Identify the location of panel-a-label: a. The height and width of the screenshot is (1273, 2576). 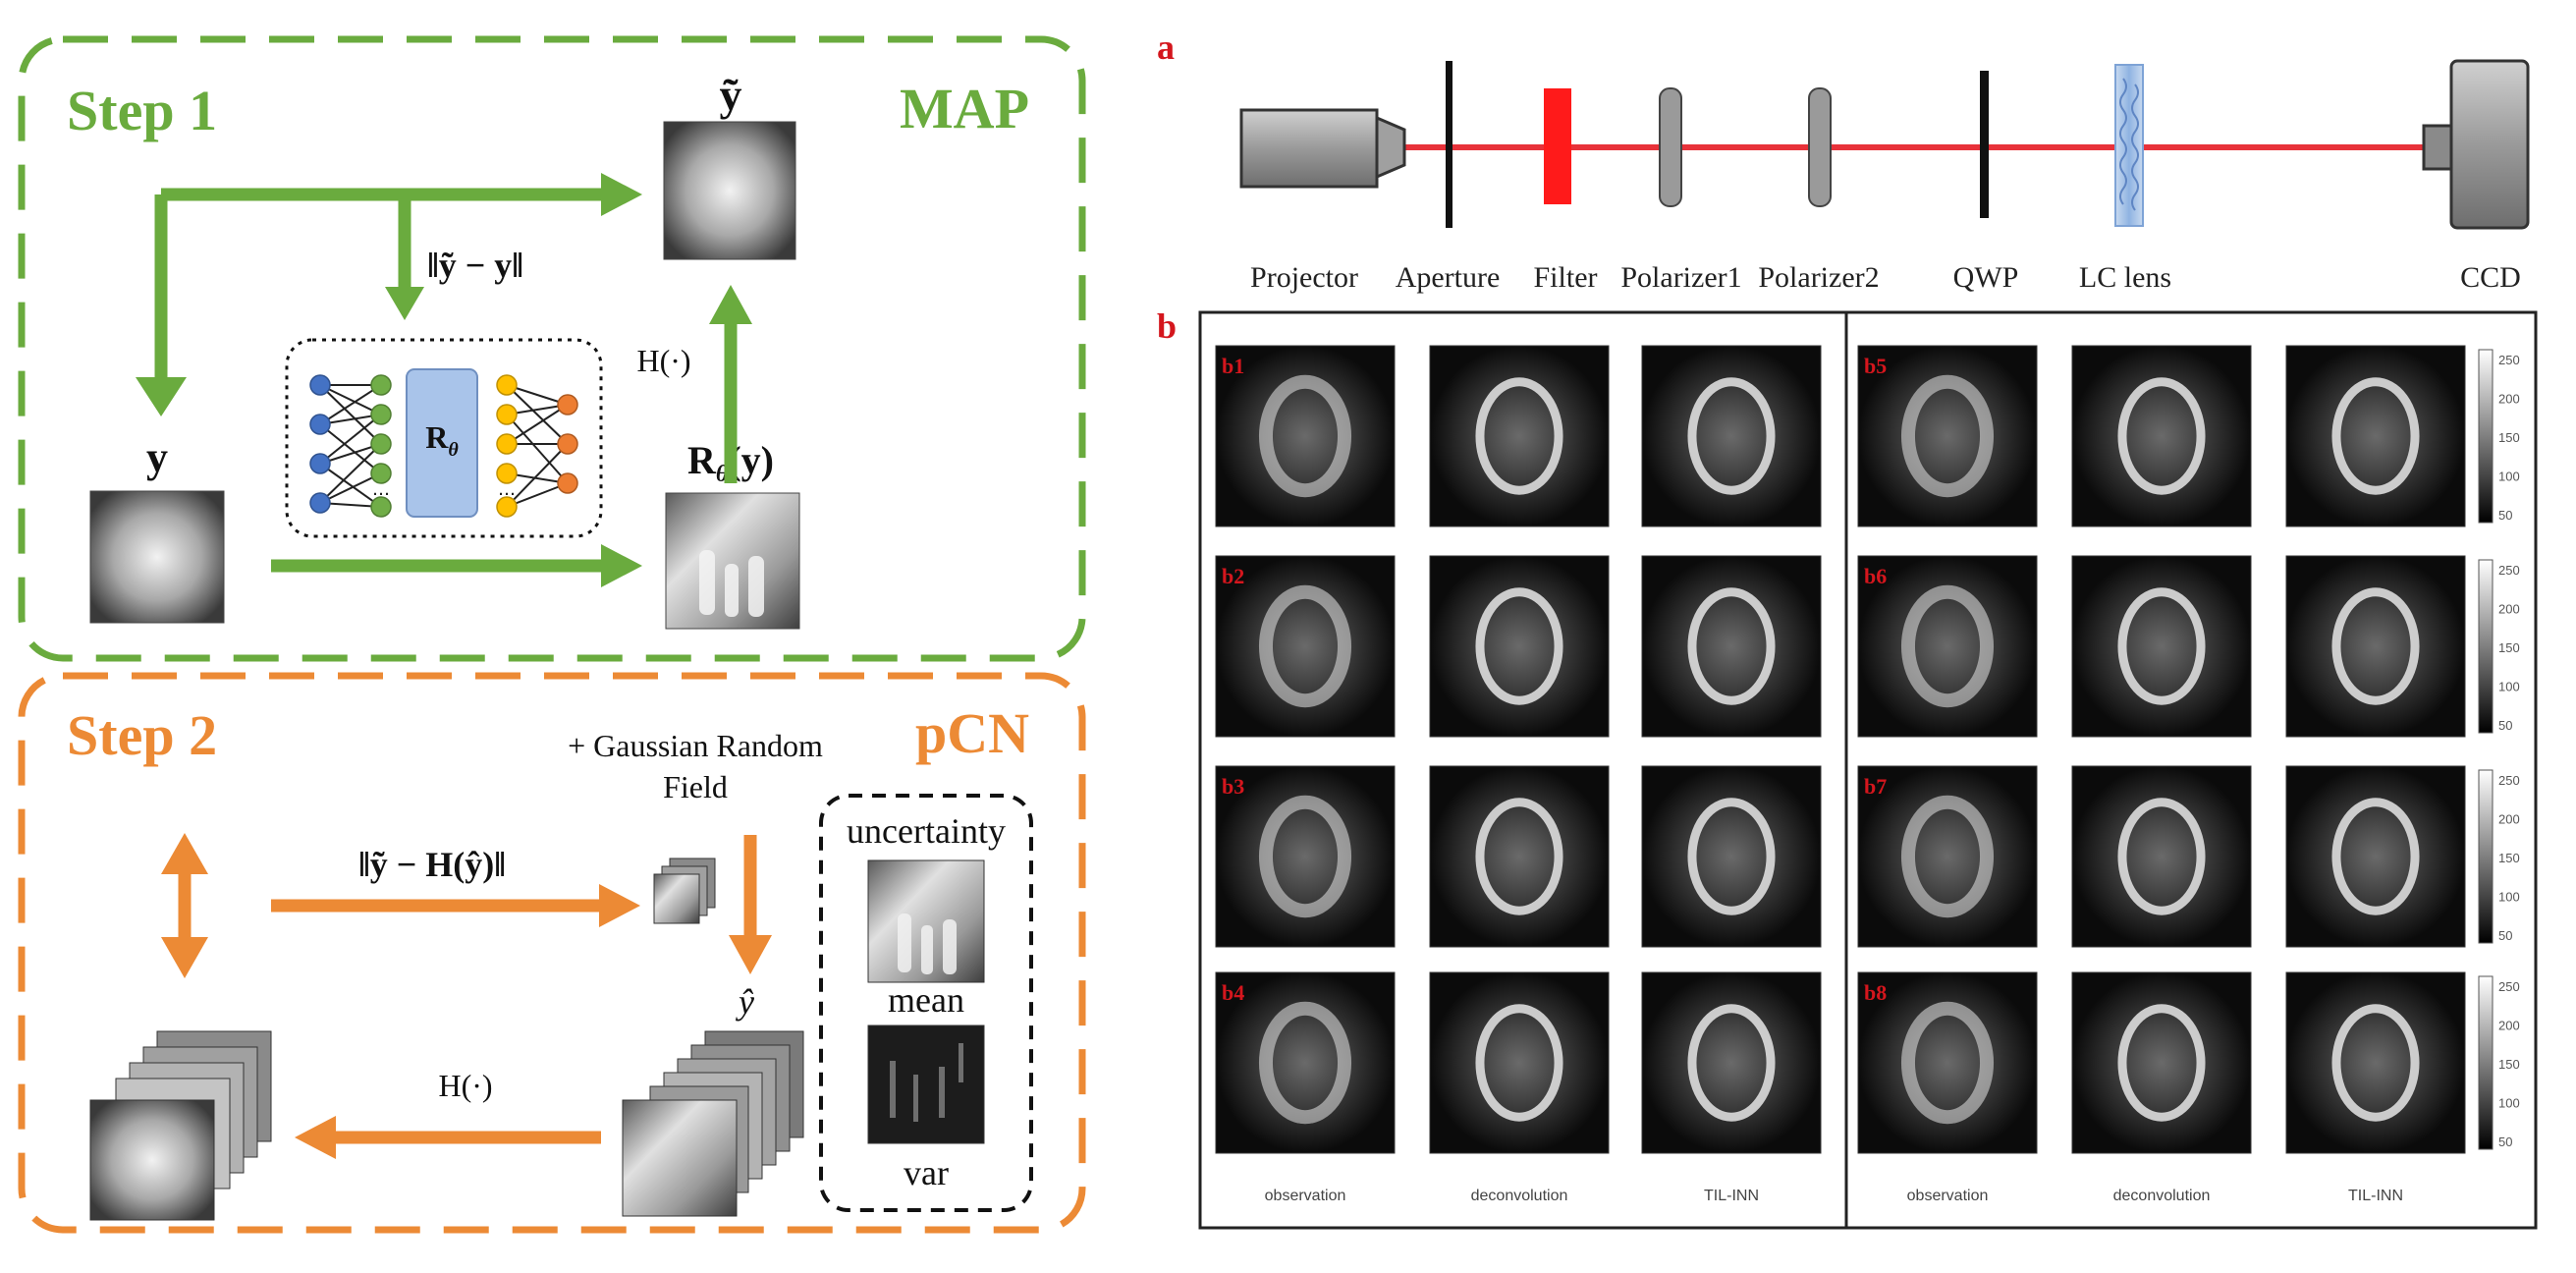
(1166, 47).